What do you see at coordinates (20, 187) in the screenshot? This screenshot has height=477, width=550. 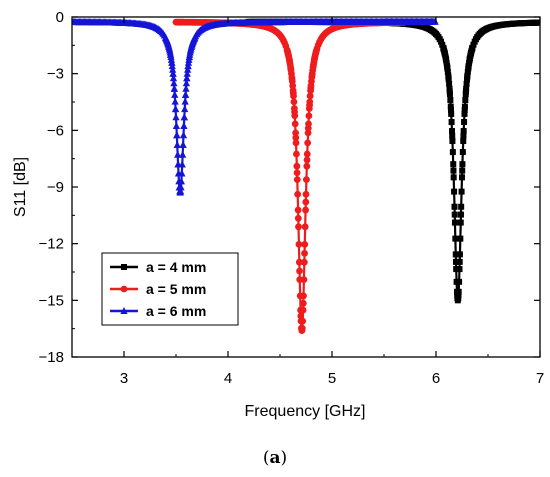 I see `y-axis-title: S11 [dB]` at bounding box center [20, 187].